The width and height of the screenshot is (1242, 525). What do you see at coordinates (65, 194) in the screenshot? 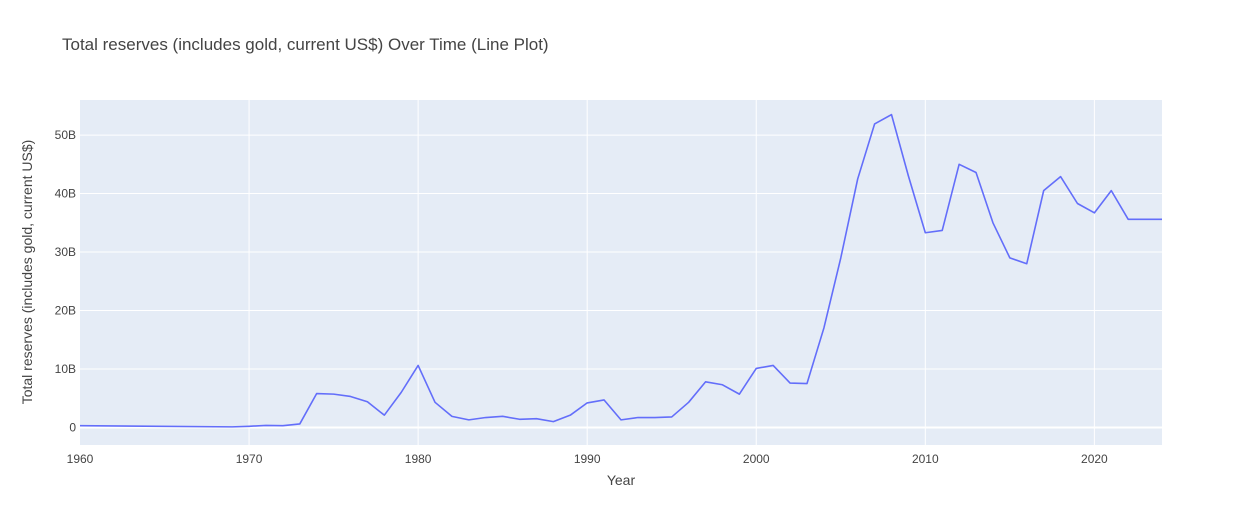
I see `y-tick-label: 40B` at bounding box center [65, 194].